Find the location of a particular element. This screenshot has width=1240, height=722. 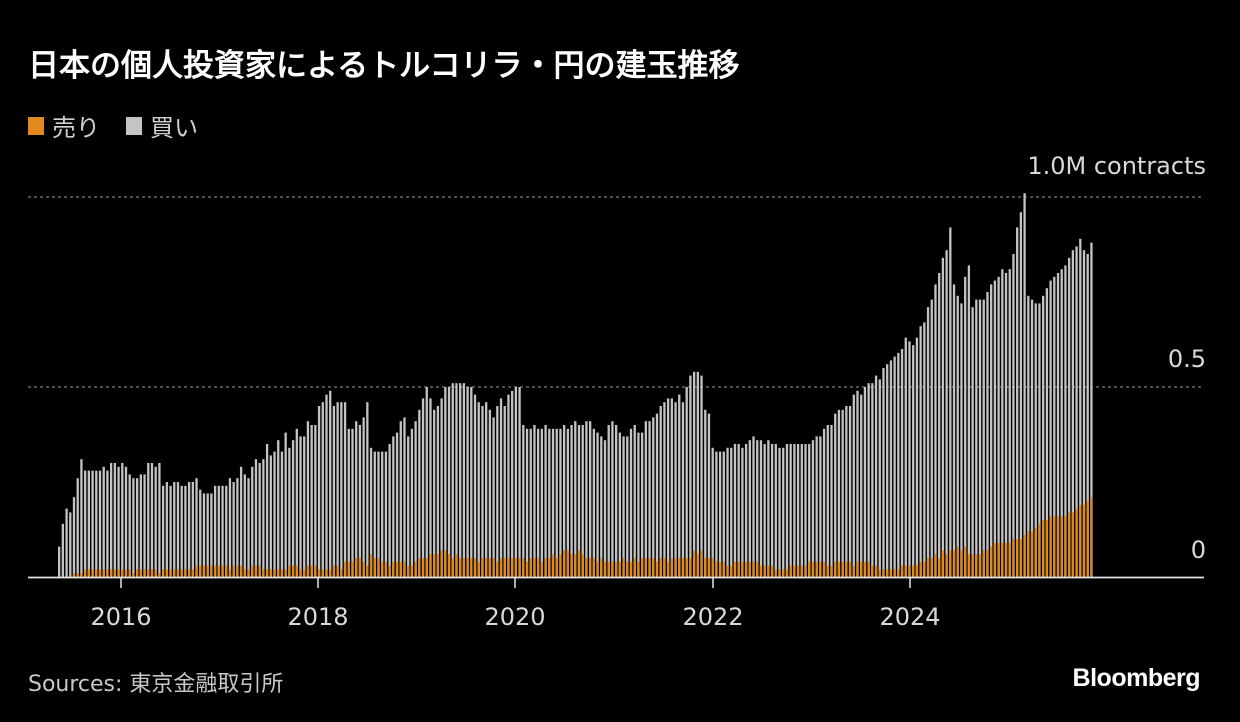

sell-bars is located at coordinates (582, 537).